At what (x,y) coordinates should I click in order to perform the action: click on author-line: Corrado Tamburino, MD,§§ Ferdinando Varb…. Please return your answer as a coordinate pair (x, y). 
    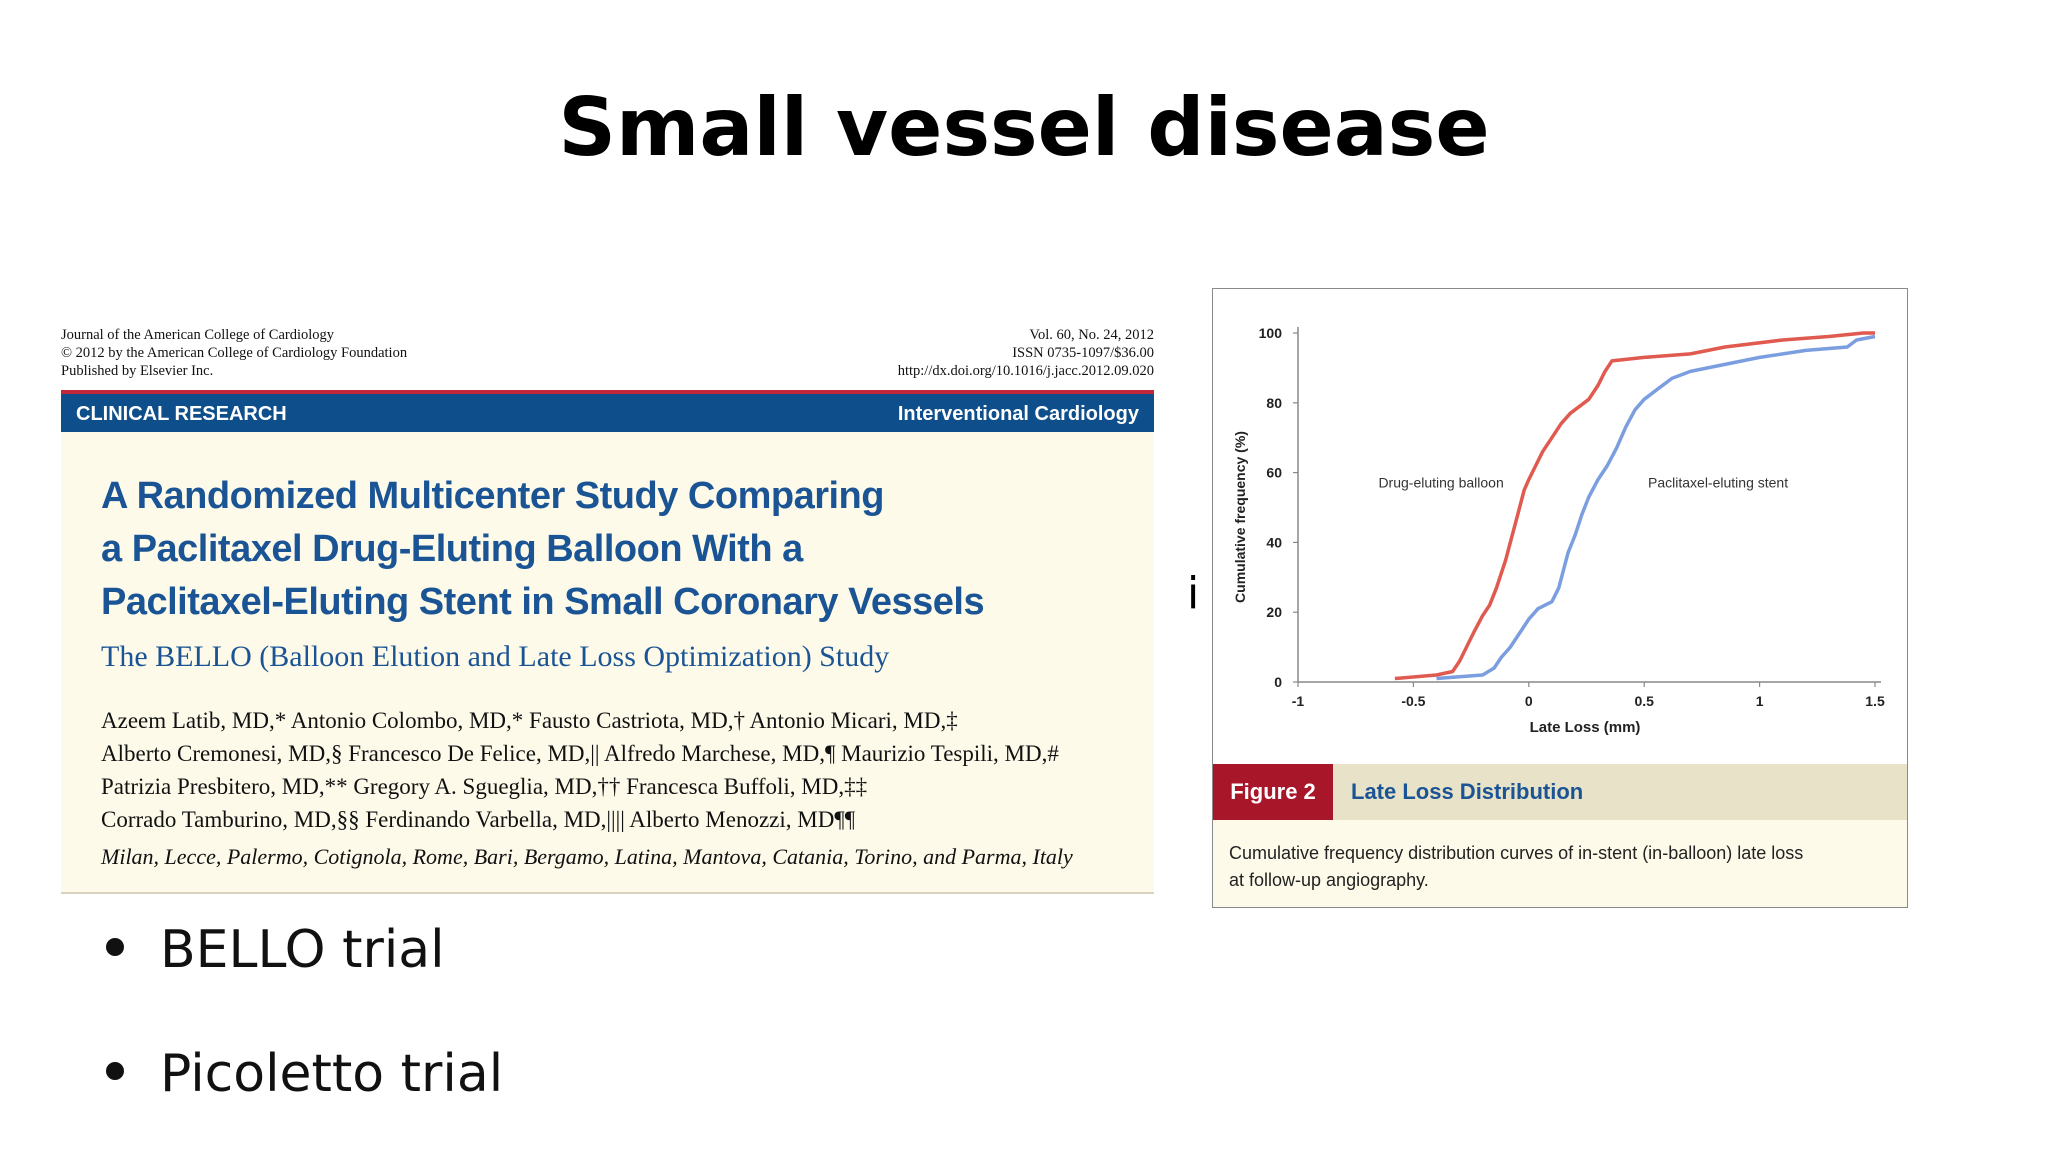
    Looking at the image, I should click on (478, 819).